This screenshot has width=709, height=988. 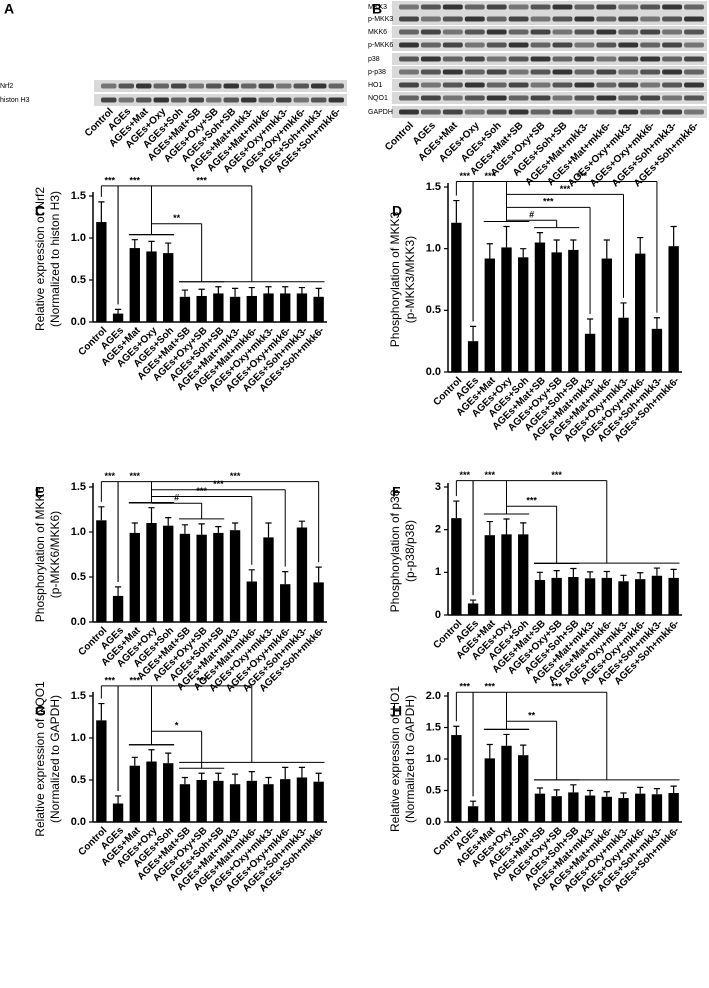 I want to click on row-label: GAPDH, so click(x=380, y=112).